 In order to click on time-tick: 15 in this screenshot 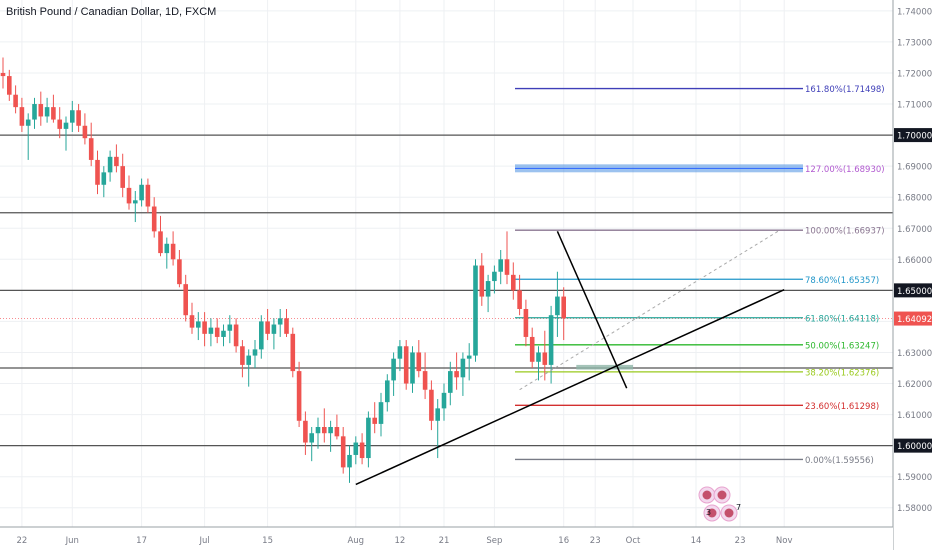, I will do `click(267, 541)`.